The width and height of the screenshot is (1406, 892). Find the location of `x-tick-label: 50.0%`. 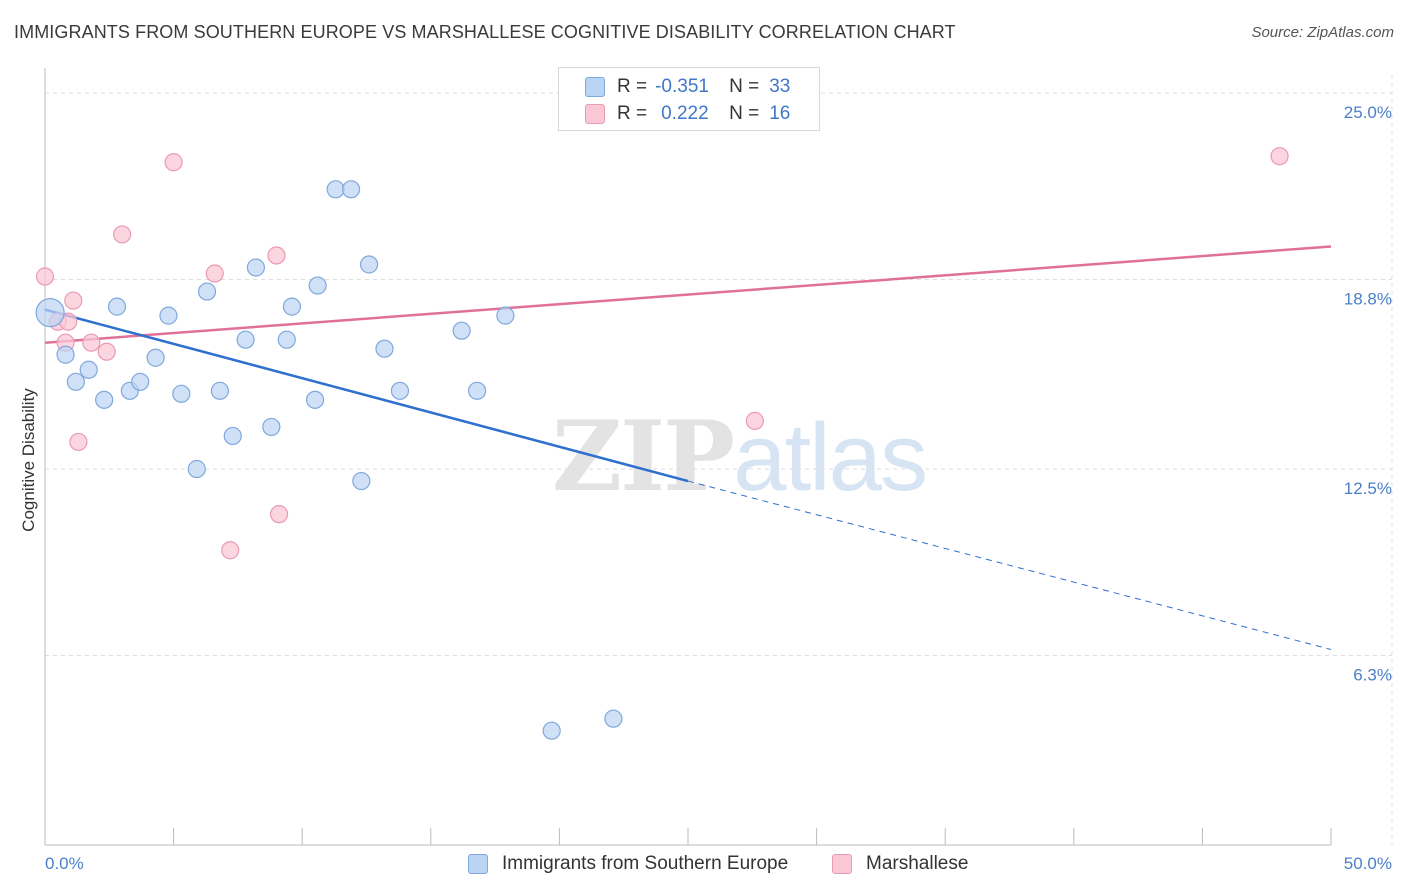

x-tick-label: 50.0% is located at coordinates (1368, 863).